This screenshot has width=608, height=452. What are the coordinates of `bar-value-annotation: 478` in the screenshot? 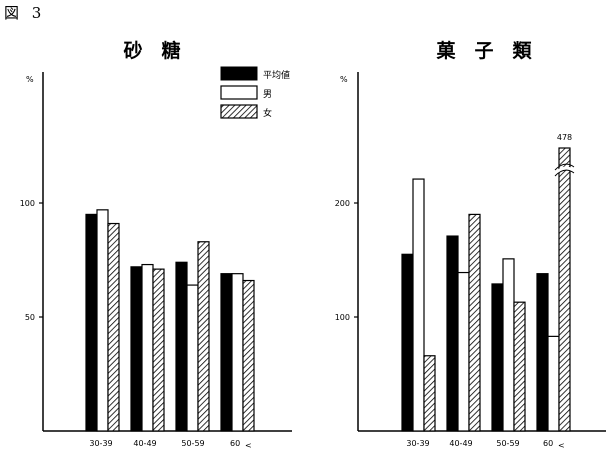 It's located at (564, 137).